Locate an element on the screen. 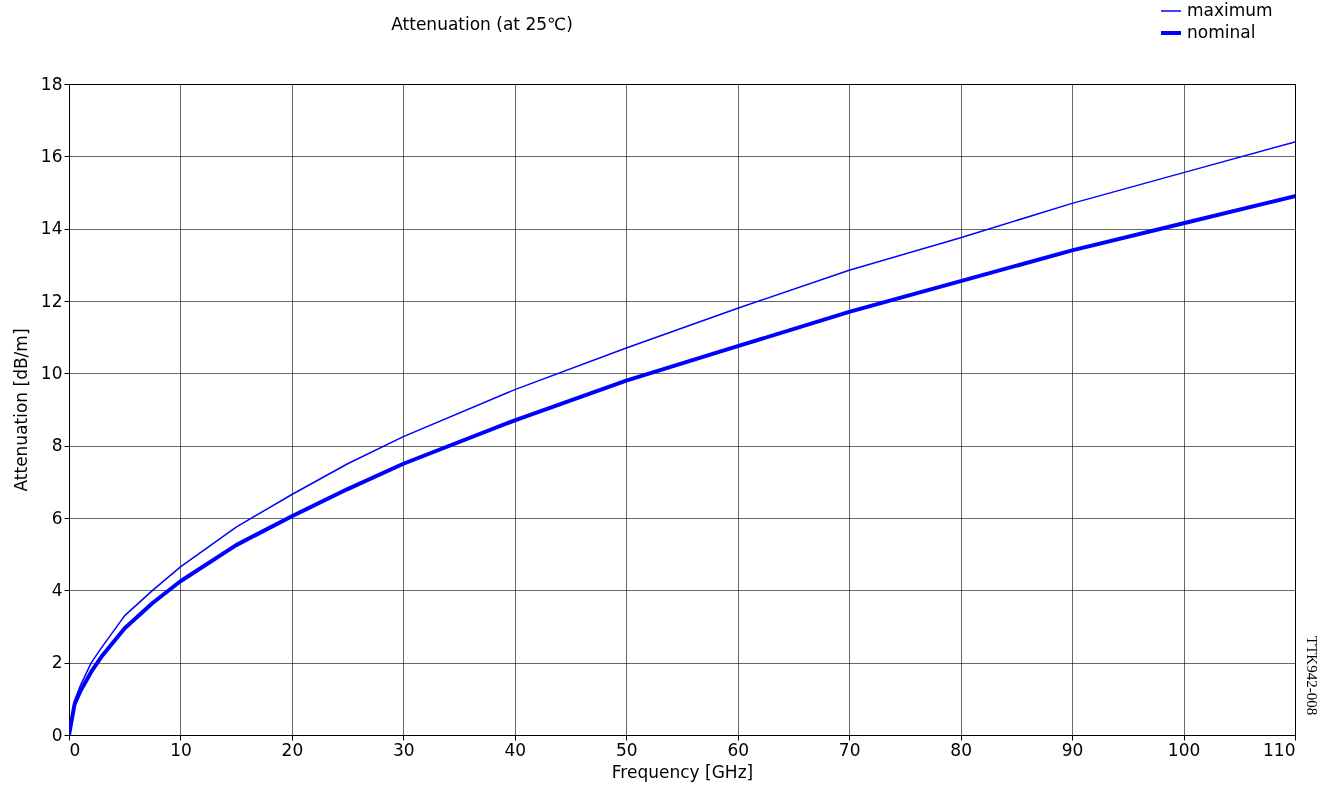  x-tick-label: 40 is located at coordinates (515, 749).